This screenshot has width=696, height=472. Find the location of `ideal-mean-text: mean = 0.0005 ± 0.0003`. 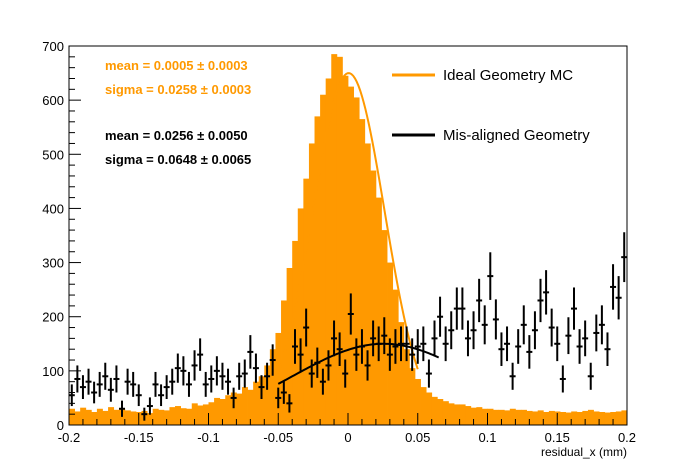

ideal-mean-text: mean = 0.0005 ± 0.0003 is located at coordinates (176, 65).